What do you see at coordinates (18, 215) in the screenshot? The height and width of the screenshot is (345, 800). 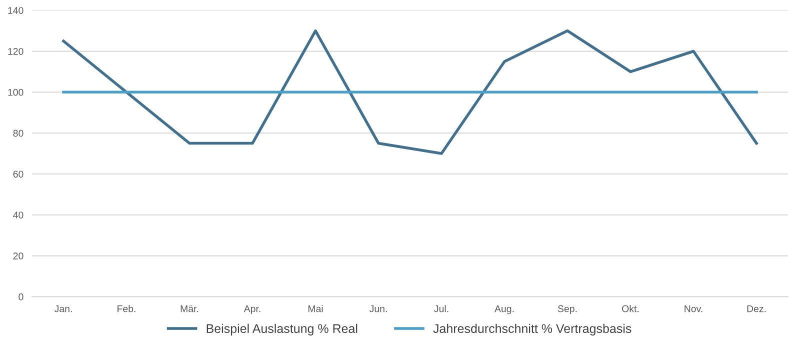 I see `y-tick-label: 40` at bounding box center [18, 215].